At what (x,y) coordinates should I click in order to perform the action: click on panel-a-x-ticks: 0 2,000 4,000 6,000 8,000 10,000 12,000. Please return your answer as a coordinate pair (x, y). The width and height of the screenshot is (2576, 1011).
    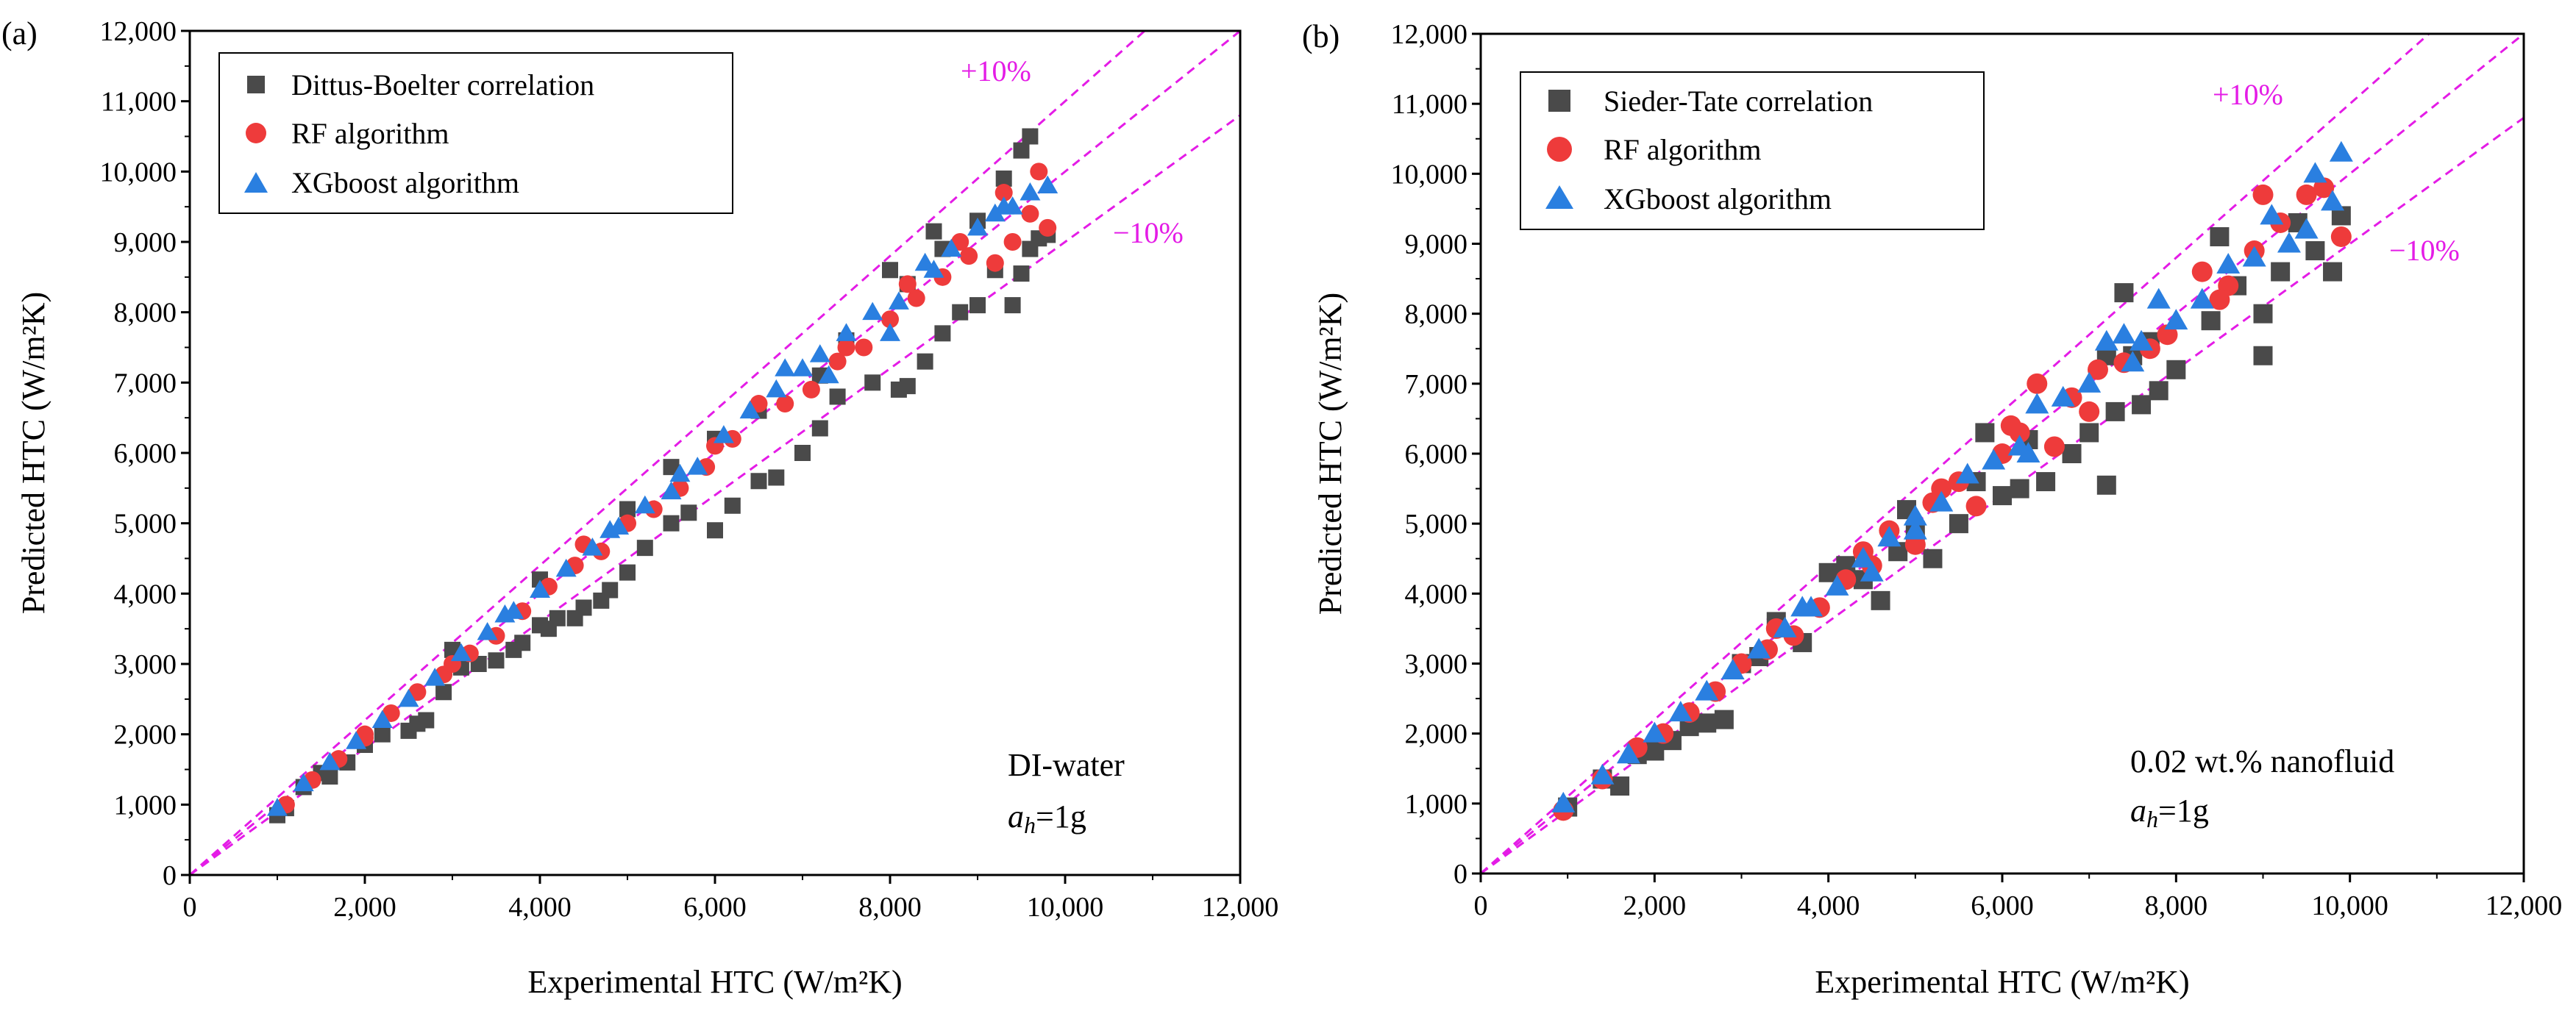
    Looking at the image, I should click on (730, 899).